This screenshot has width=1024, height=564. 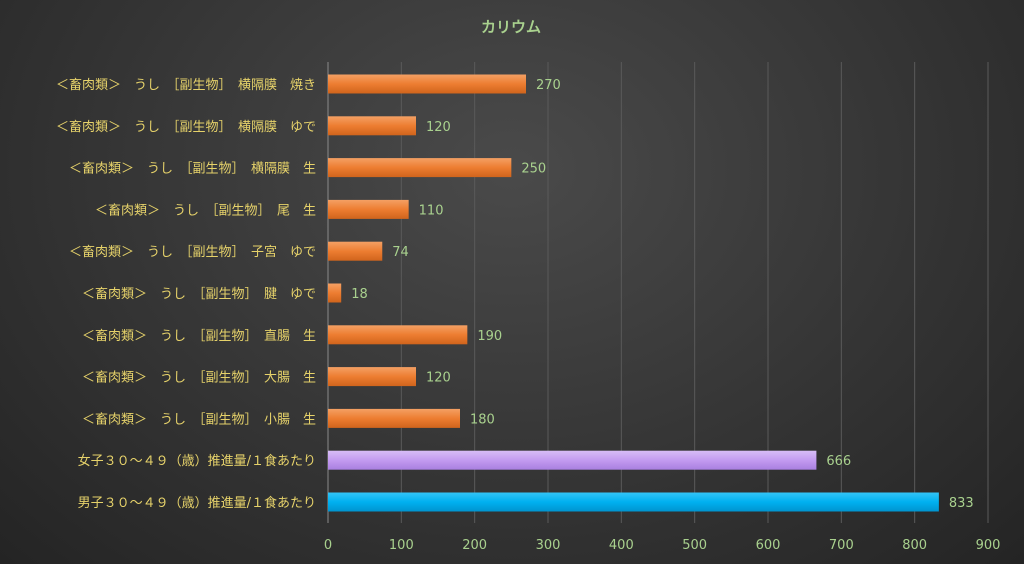 What do you see at coordinates (199, 419) in the screenshot?
I see `category-label: ＜畜肉類＞ うし ［副生物］ 小腸 生` at bounding box center [199, 419].